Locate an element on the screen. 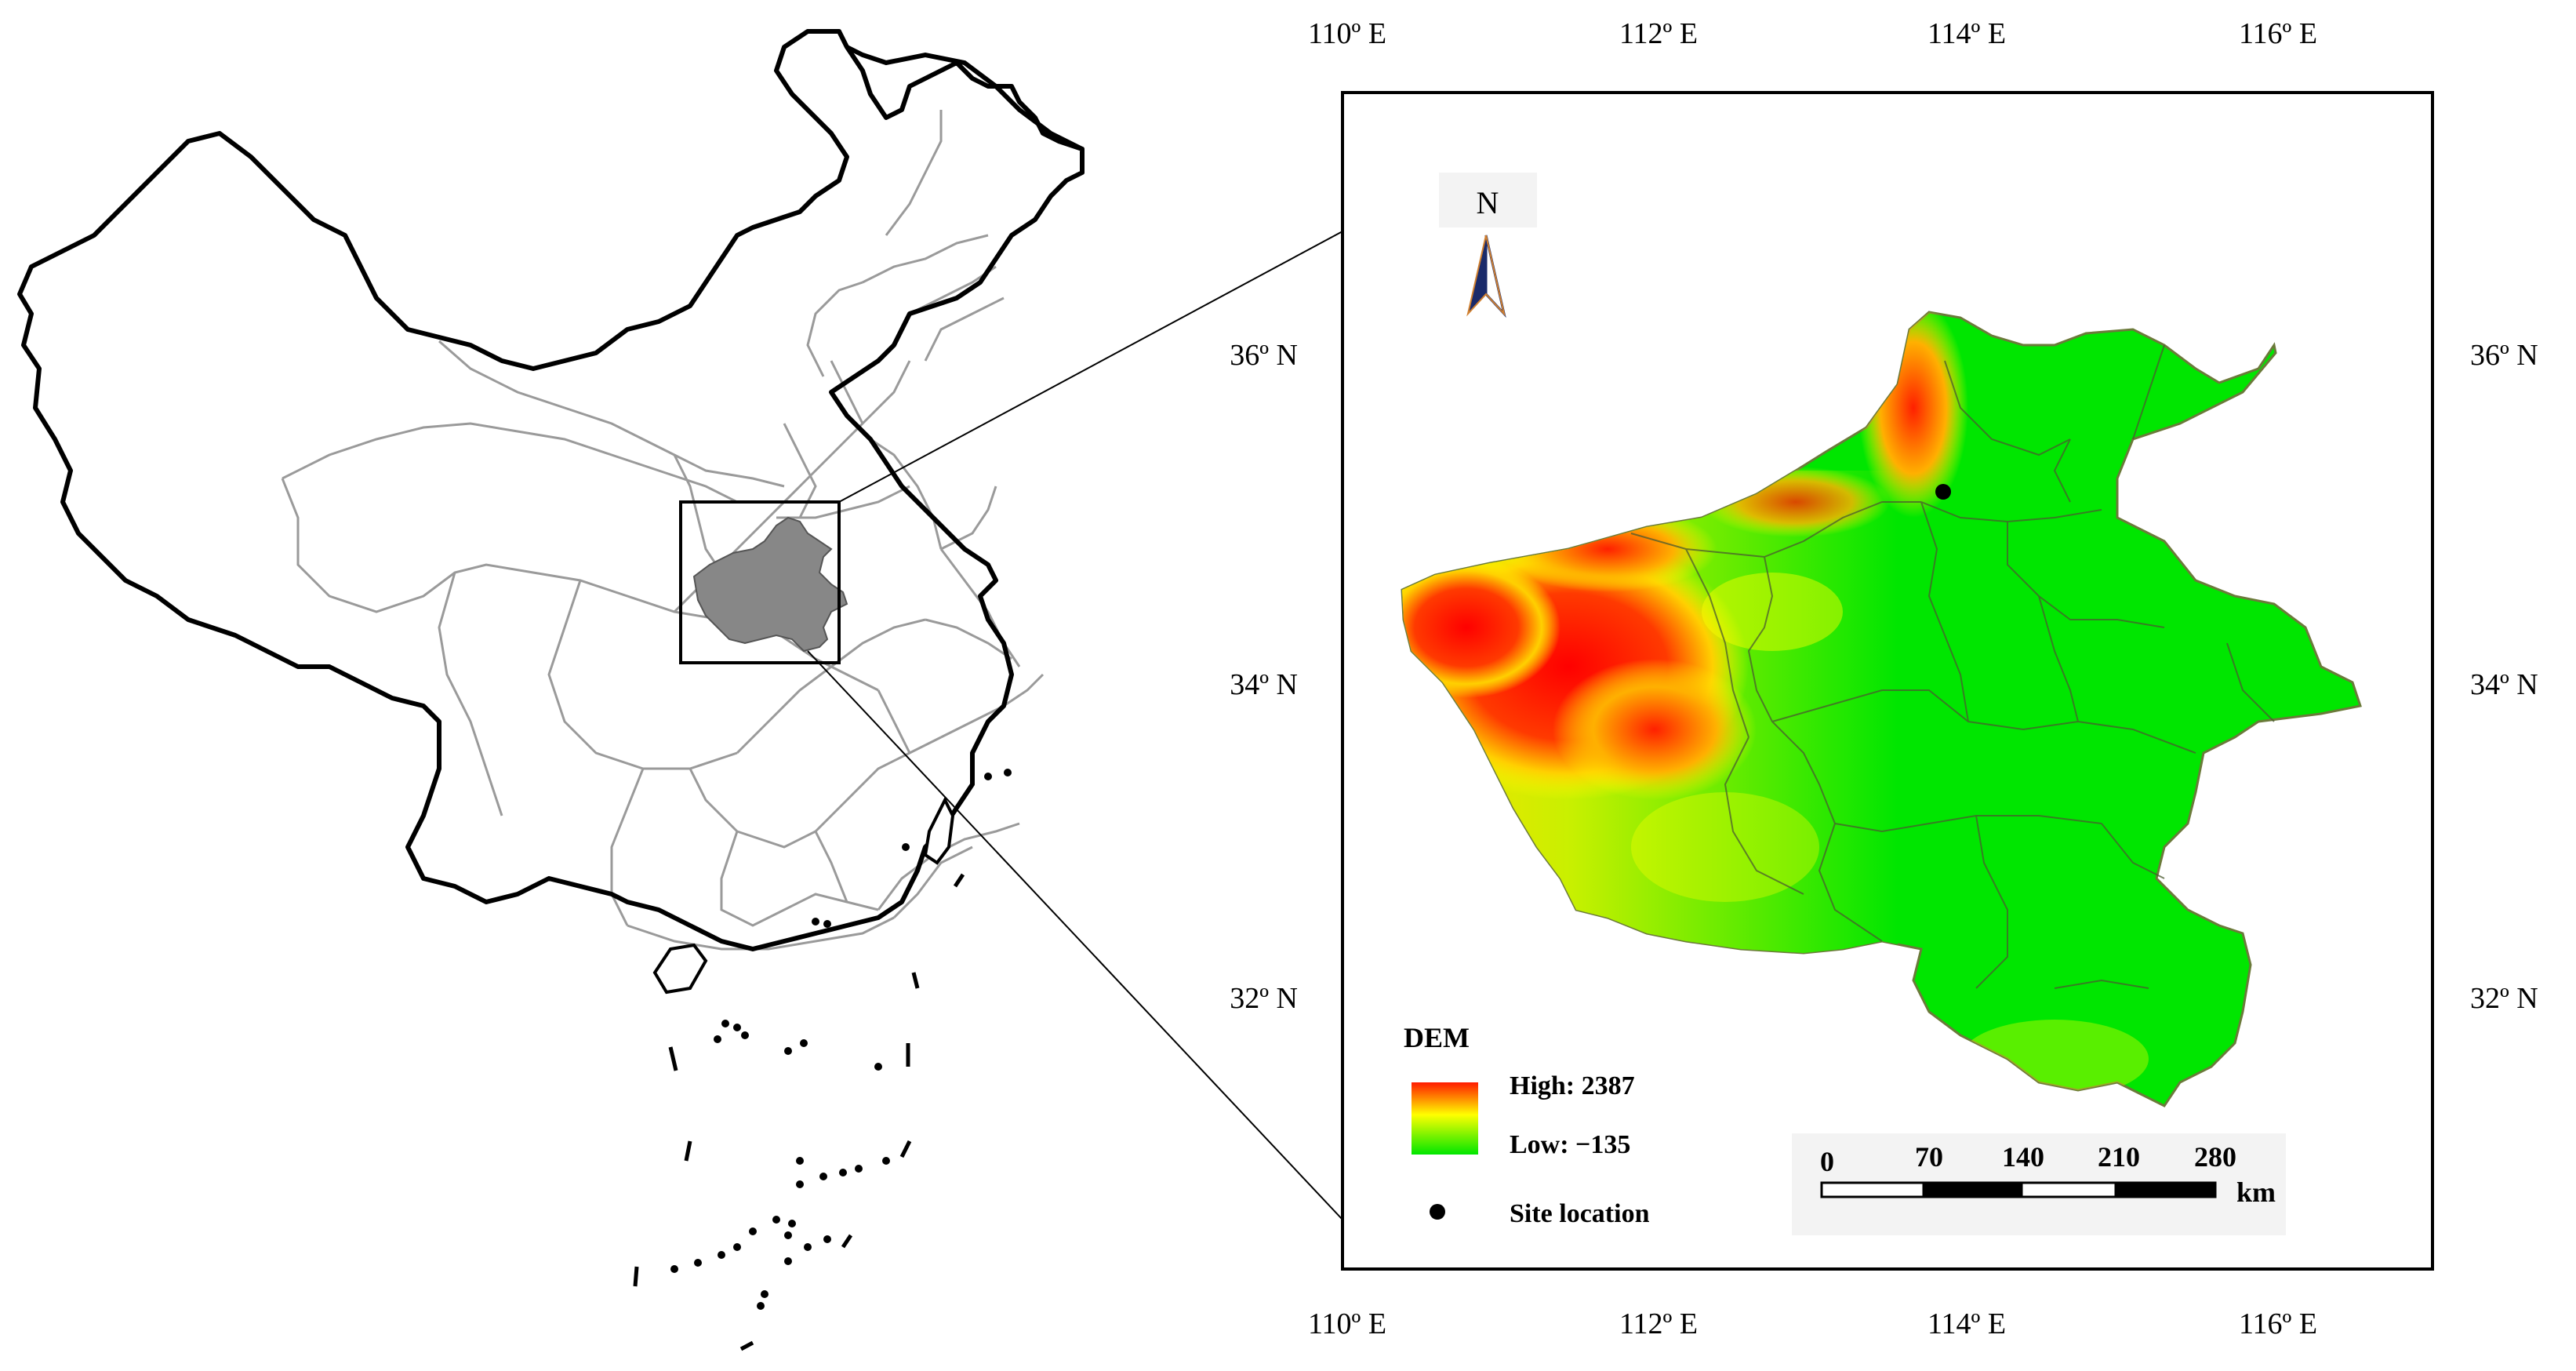 Image resolution: width=2576 pixels, height=1371 pixels. zoom-line-bottom is located at coordinates (1075, 935).